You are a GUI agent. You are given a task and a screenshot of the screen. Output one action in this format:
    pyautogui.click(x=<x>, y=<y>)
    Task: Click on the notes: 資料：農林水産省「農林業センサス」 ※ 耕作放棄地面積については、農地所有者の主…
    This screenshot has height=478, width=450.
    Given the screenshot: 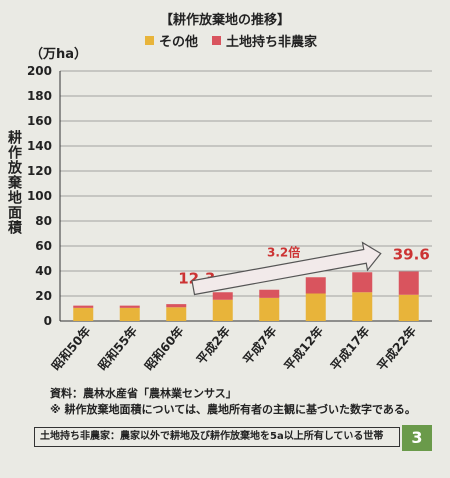 What is the action you would take?
    pyautogui.click(x=233, y=402)
    